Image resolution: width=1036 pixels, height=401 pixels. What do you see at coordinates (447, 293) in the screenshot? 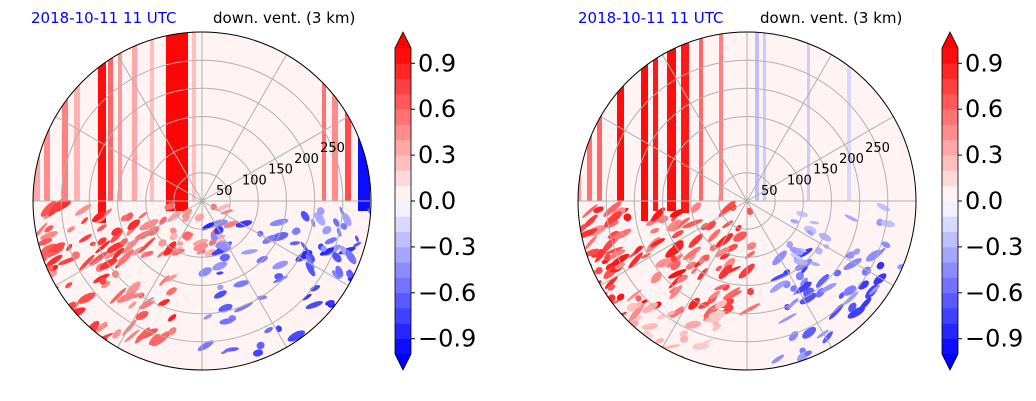
I see `colorbar-tick-label: −0.6` at bounding box center [447, 293].